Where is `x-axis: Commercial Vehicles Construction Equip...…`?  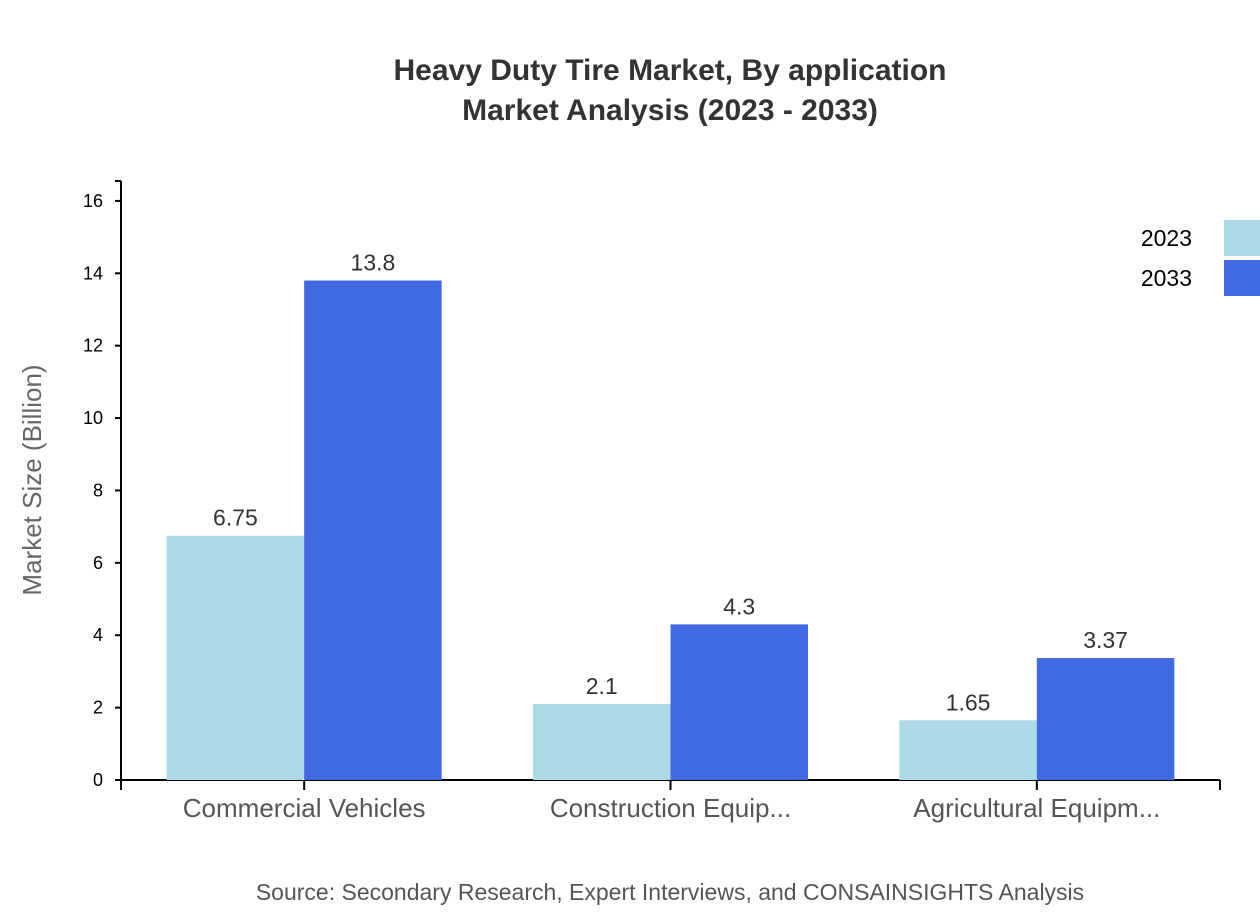
x-axis: Commercial Vehicles Construction Equip...… is located at coordinates (670, 801).